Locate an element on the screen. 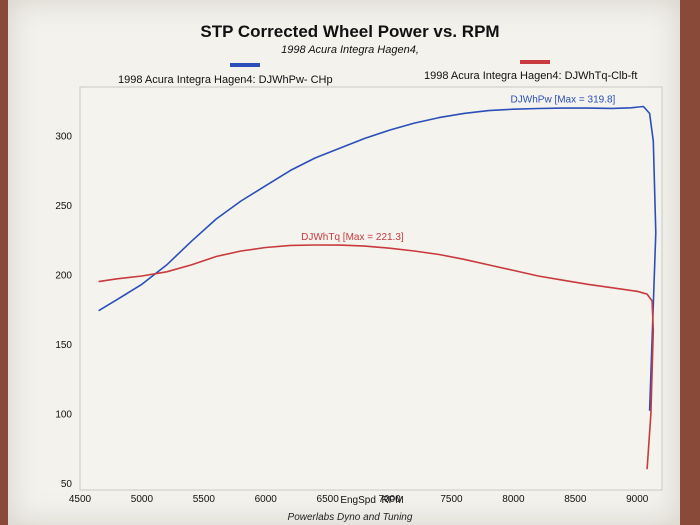 The height and width of the screenshot is (525, 700). x-tick-label: 5000 is located at coordinates (142, 499).